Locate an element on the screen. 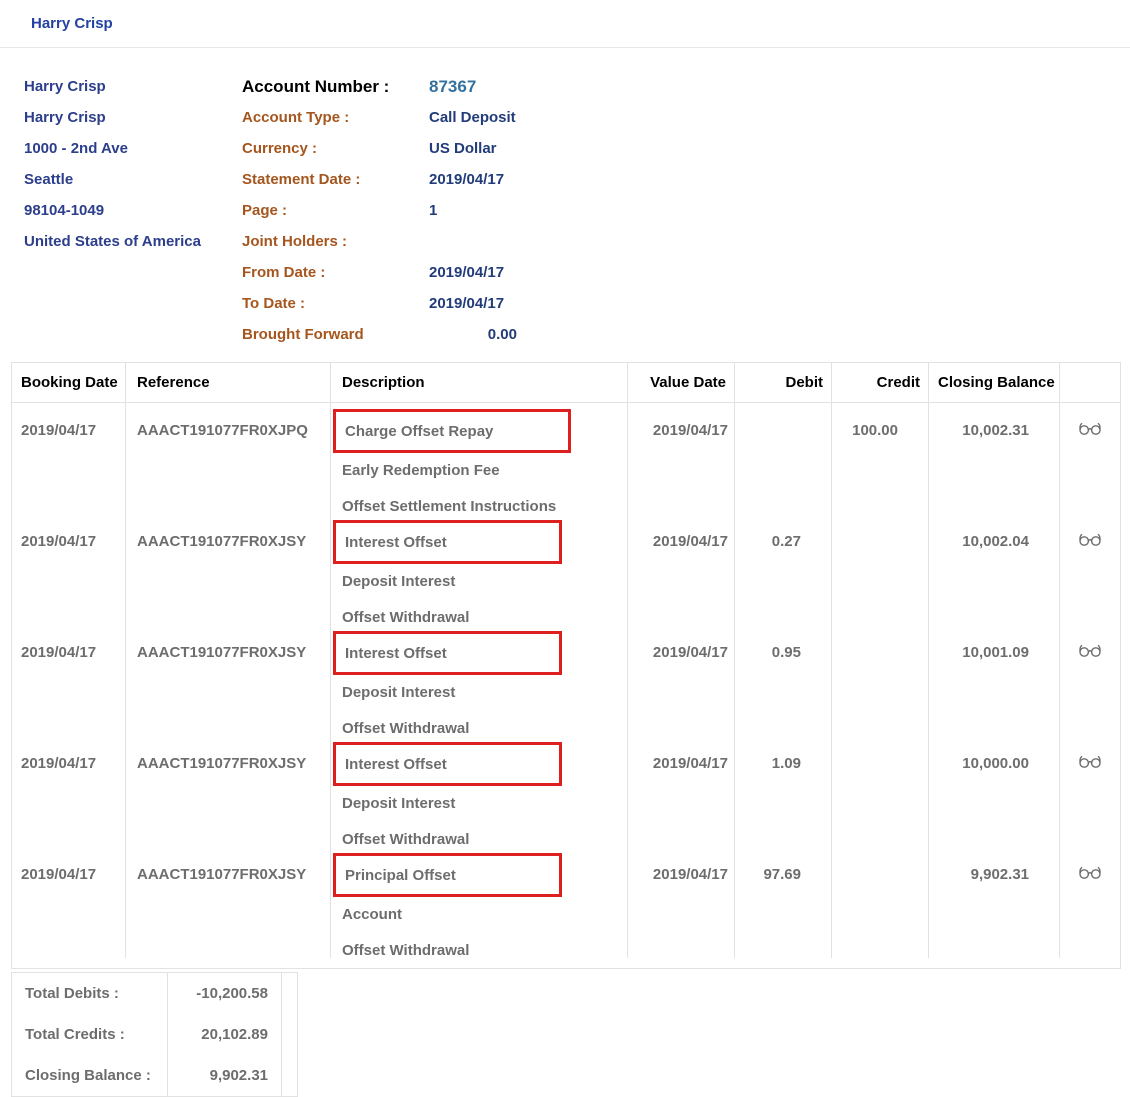 This screenshot has height=1097, width=1130. closing-balance-cell: 10,002.04 is located at coordinates (994, 569).